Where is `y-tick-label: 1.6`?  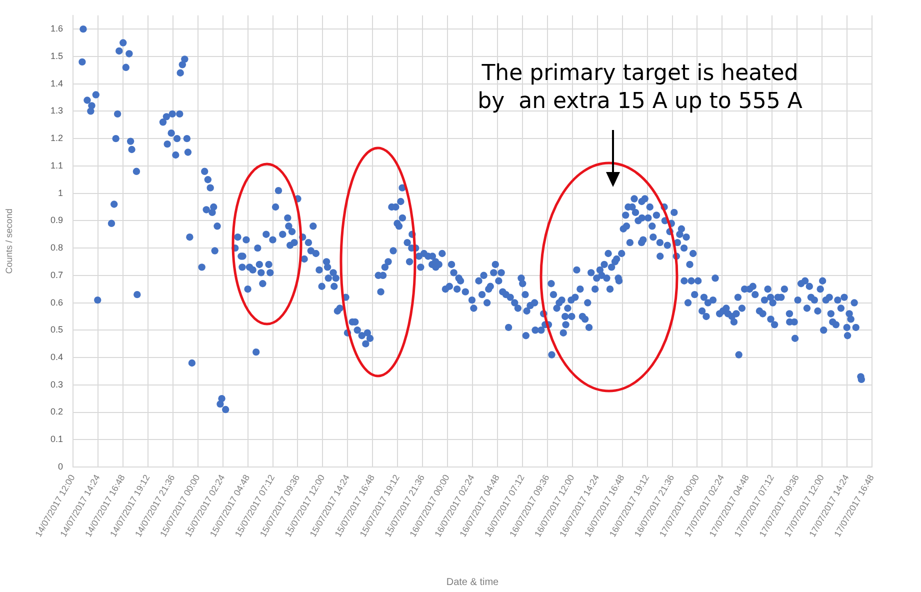 y-tick-label: 1.6 is located at coordinates (56, 29).